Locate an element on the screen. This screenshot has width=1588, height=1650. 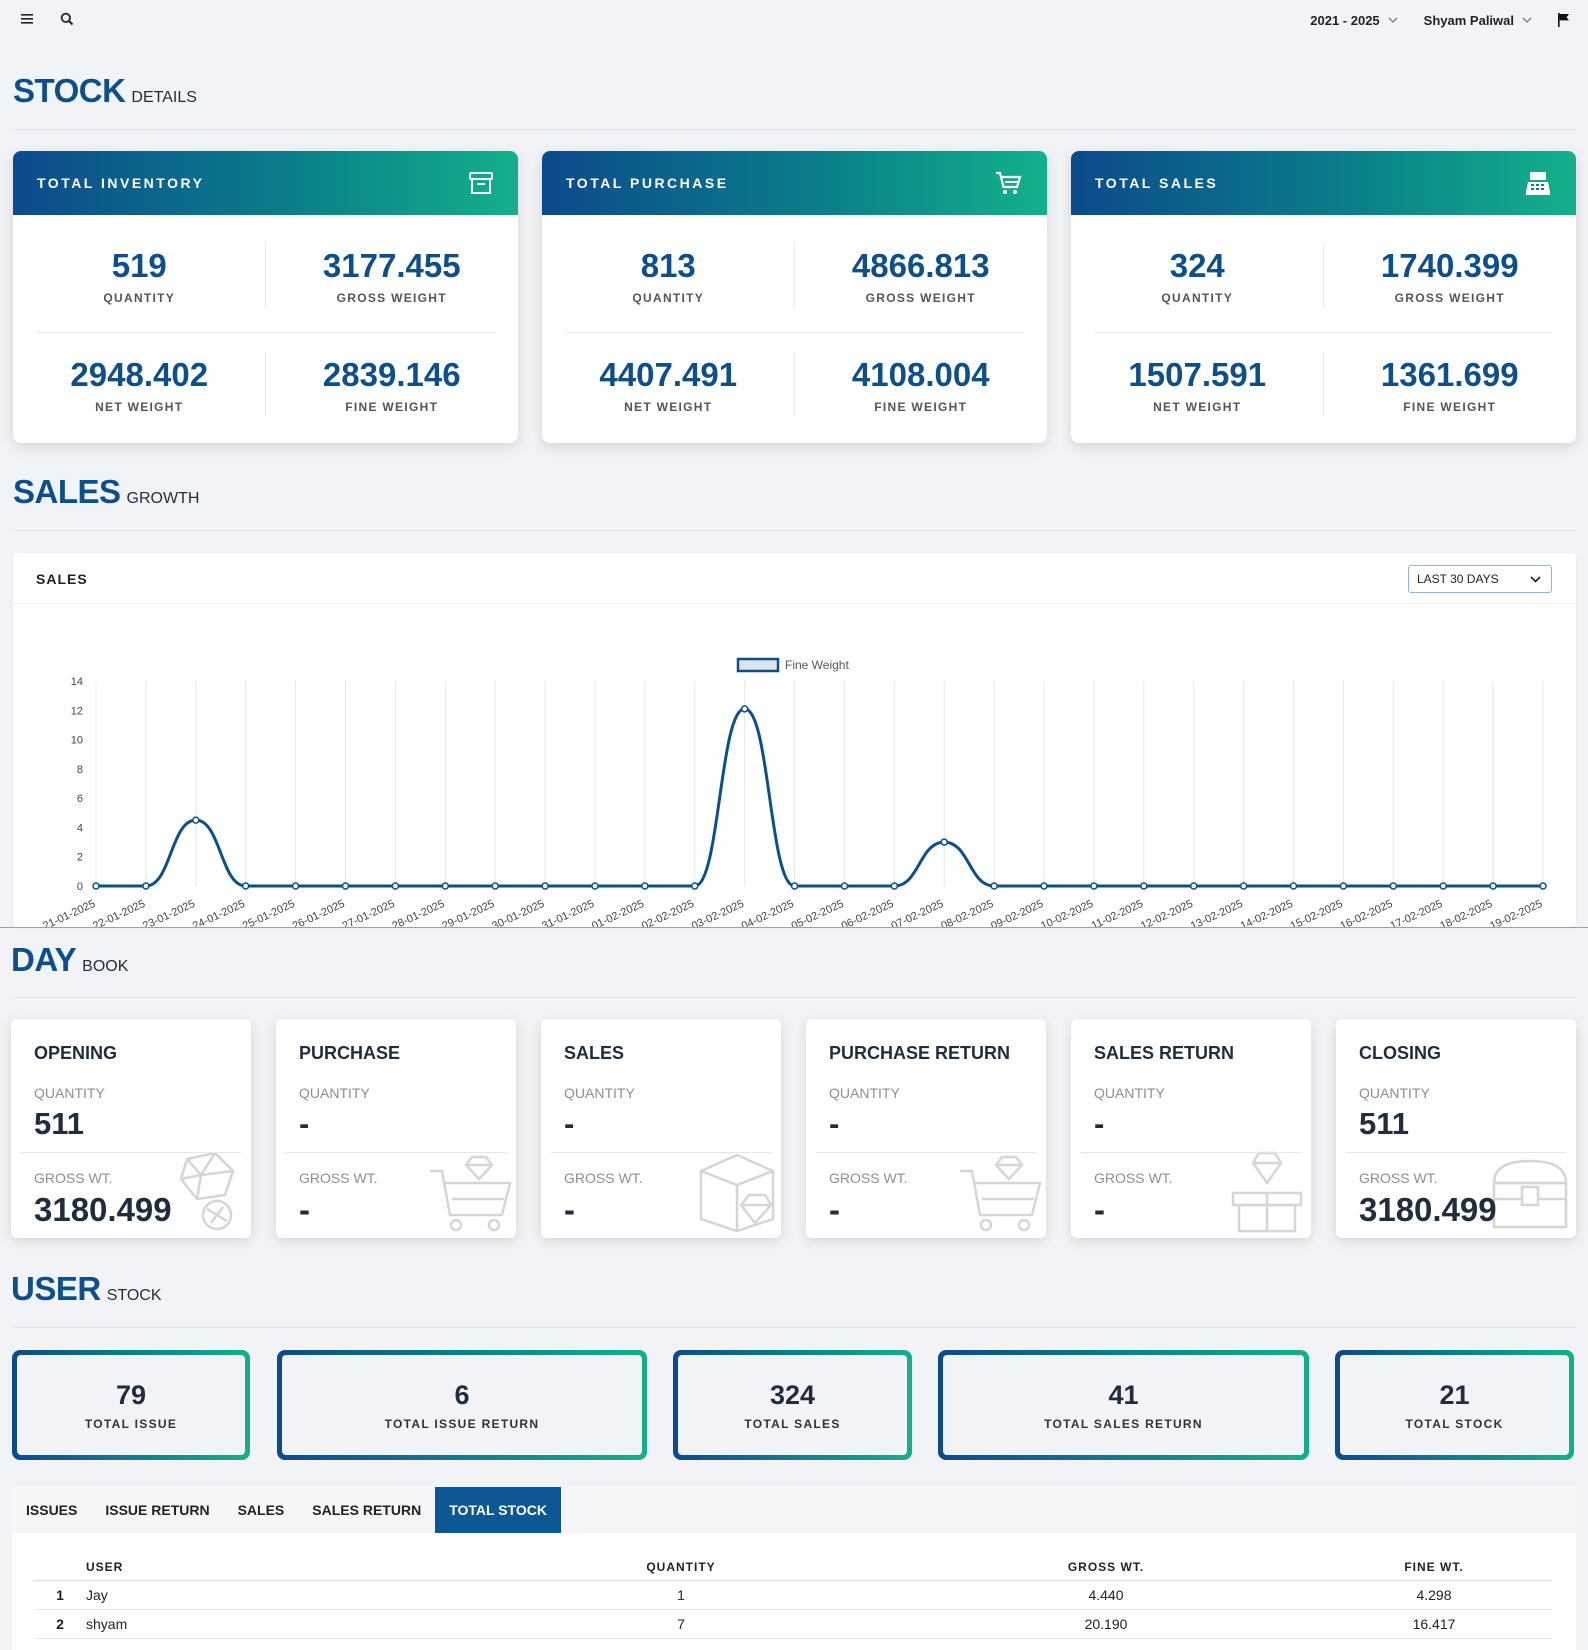
tab-total-stock: TOTAL STOCK is located at coordinates (498, 1510).